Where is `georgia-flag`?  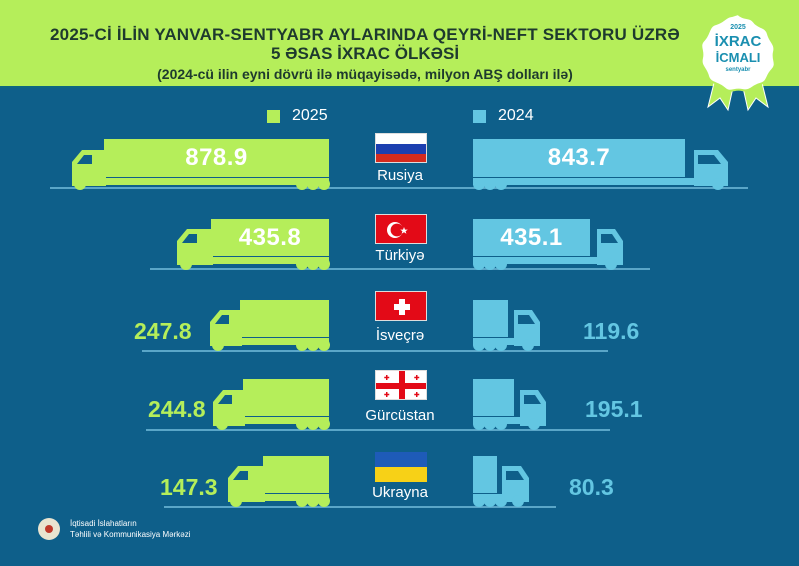 georgia-flag is located at coordinates (401, 385).